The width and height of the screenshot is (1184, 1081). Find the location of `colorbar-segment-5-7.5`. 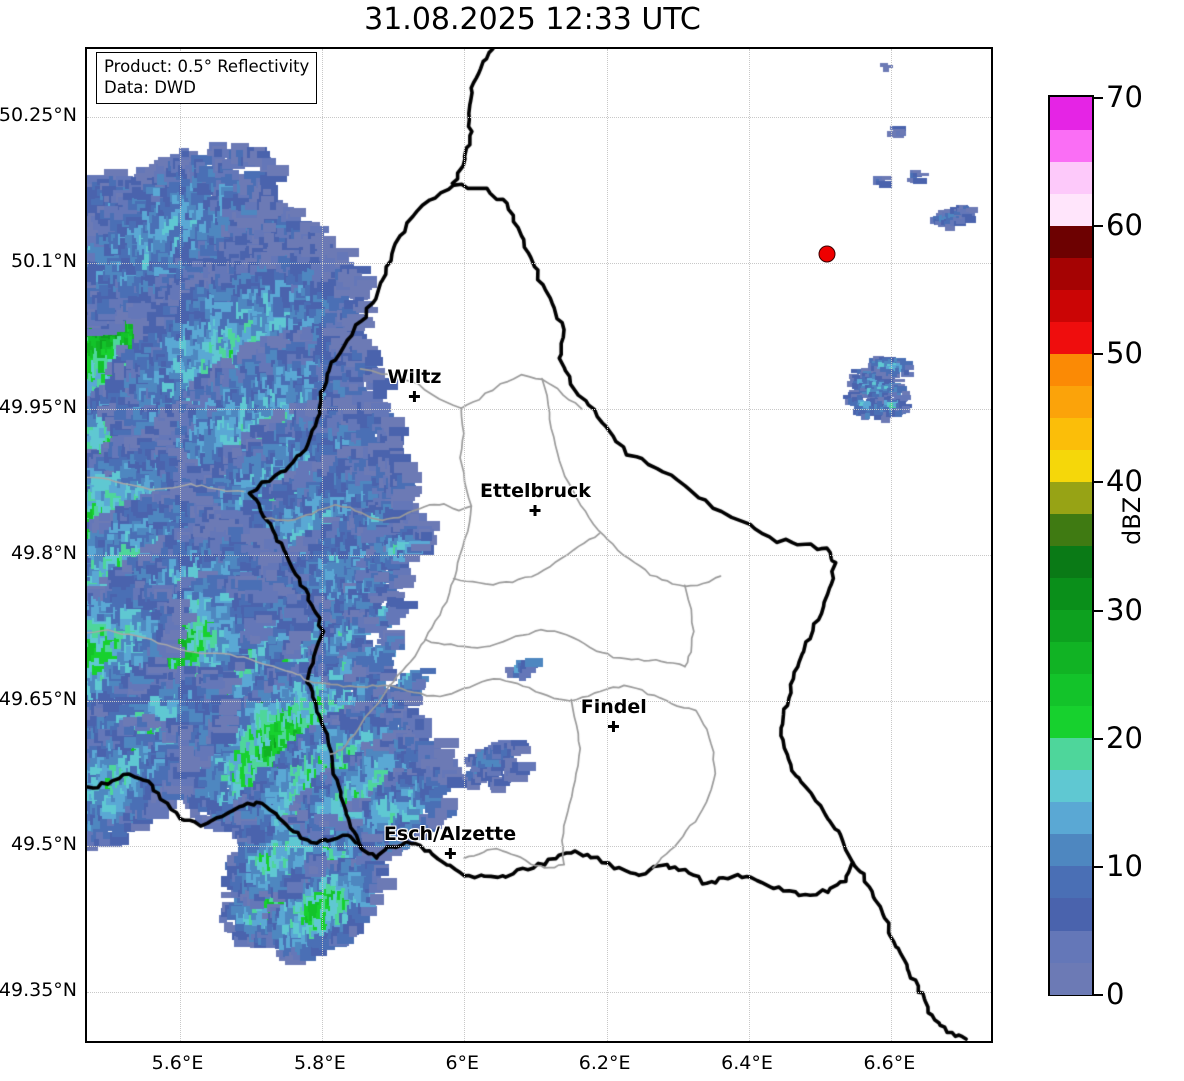

colorbar-segment-5-7.5 is located at coordinates (1071, 914).